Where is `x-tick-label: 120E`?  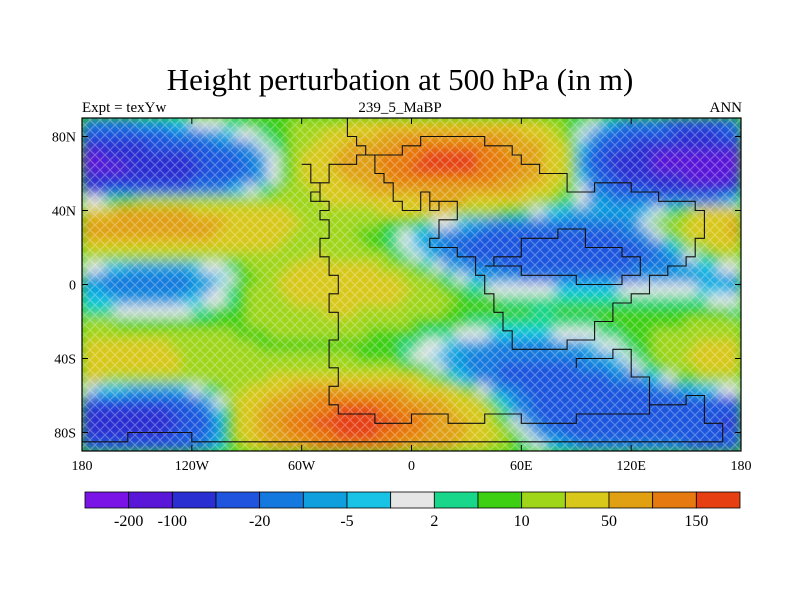 x-tick-label: 120E is located at coordinates (631, 464).